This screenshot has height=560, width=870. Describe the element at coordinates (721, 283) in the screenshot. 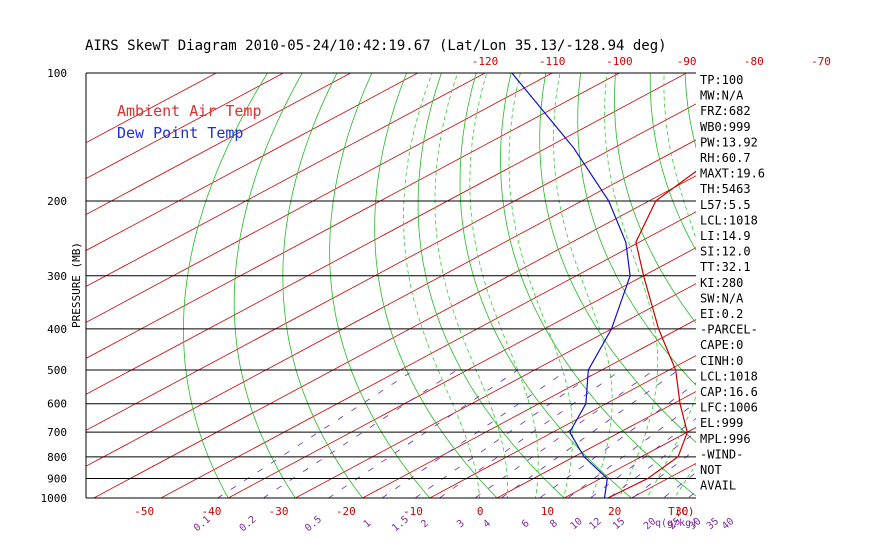

I see `index-entry: KI:280` at that location.